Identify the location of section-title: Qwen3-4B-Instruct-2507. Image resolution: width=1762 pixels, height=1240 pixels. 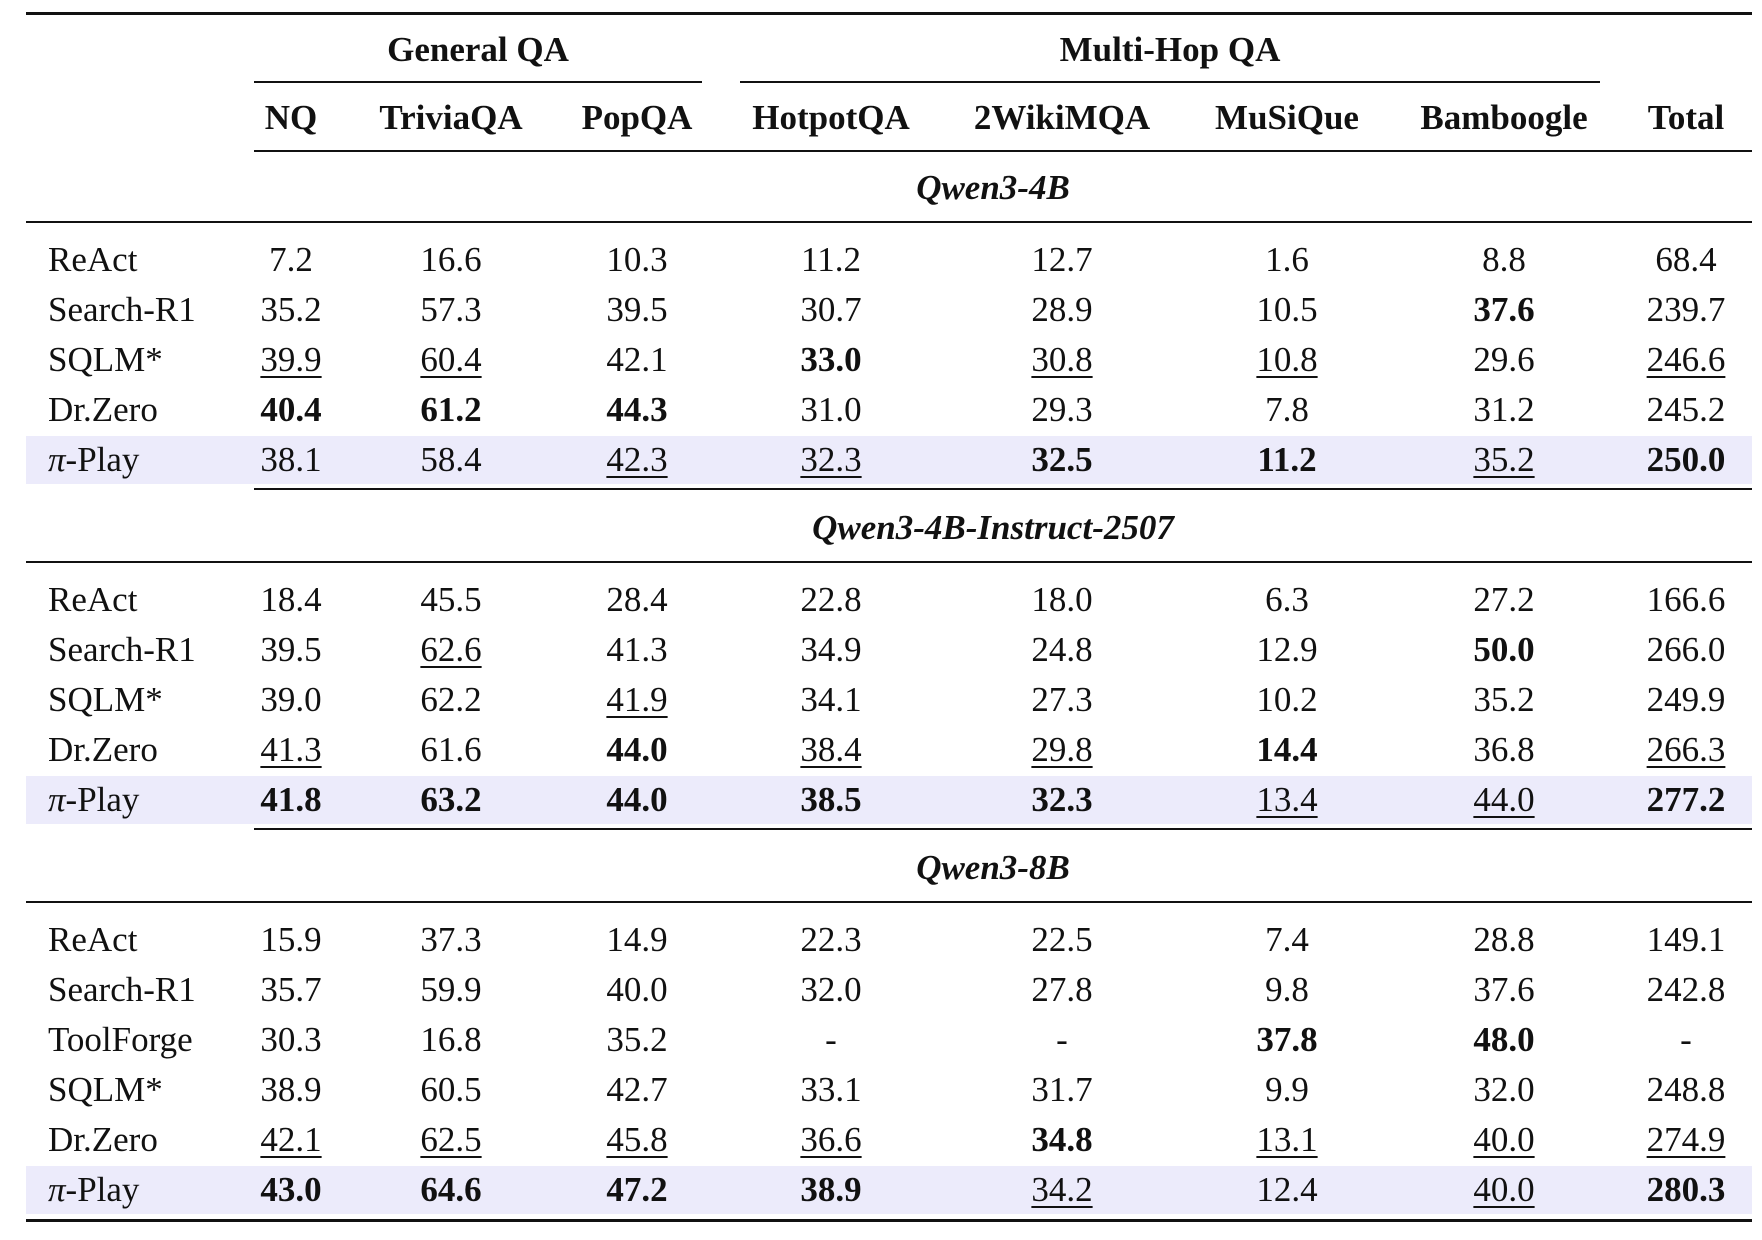
(993, 527).